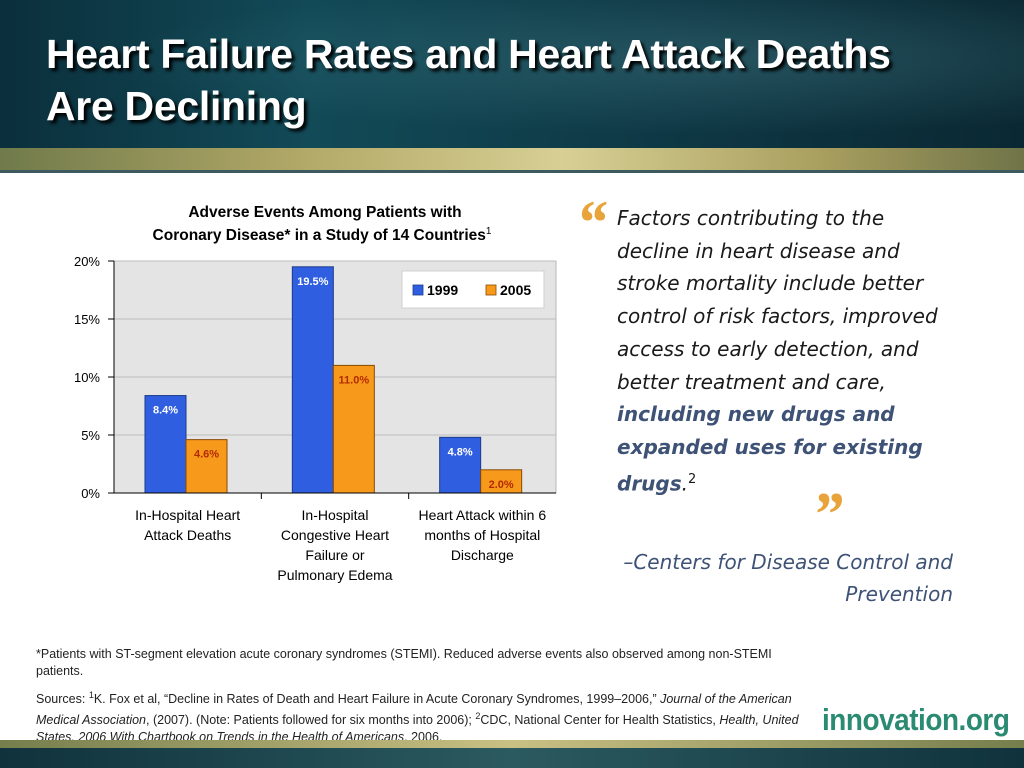 This screenshot has width=1024, height=768. Describe the element at coordinates (501, 485) in the screenshot. I see `data-label-2005-2: 2.0%` at that location.